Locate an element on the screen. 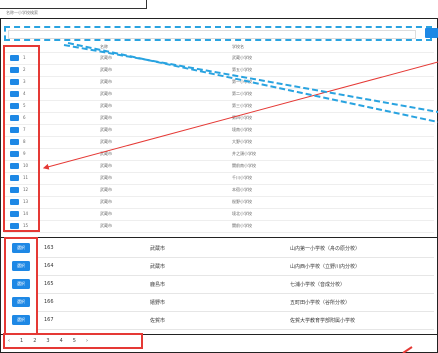 The width and height of the screenshot is (438, 353). page-5: 5 is located at coordinates (74, 341).